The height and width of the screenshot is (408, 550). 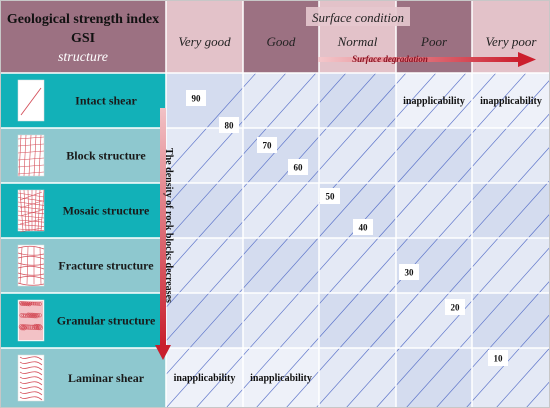 What do you see at coordinates (168, 225) in the screenshot?
I see `density-axis-label: The density of rock blocks decreases` at bounding box center [168, 225].